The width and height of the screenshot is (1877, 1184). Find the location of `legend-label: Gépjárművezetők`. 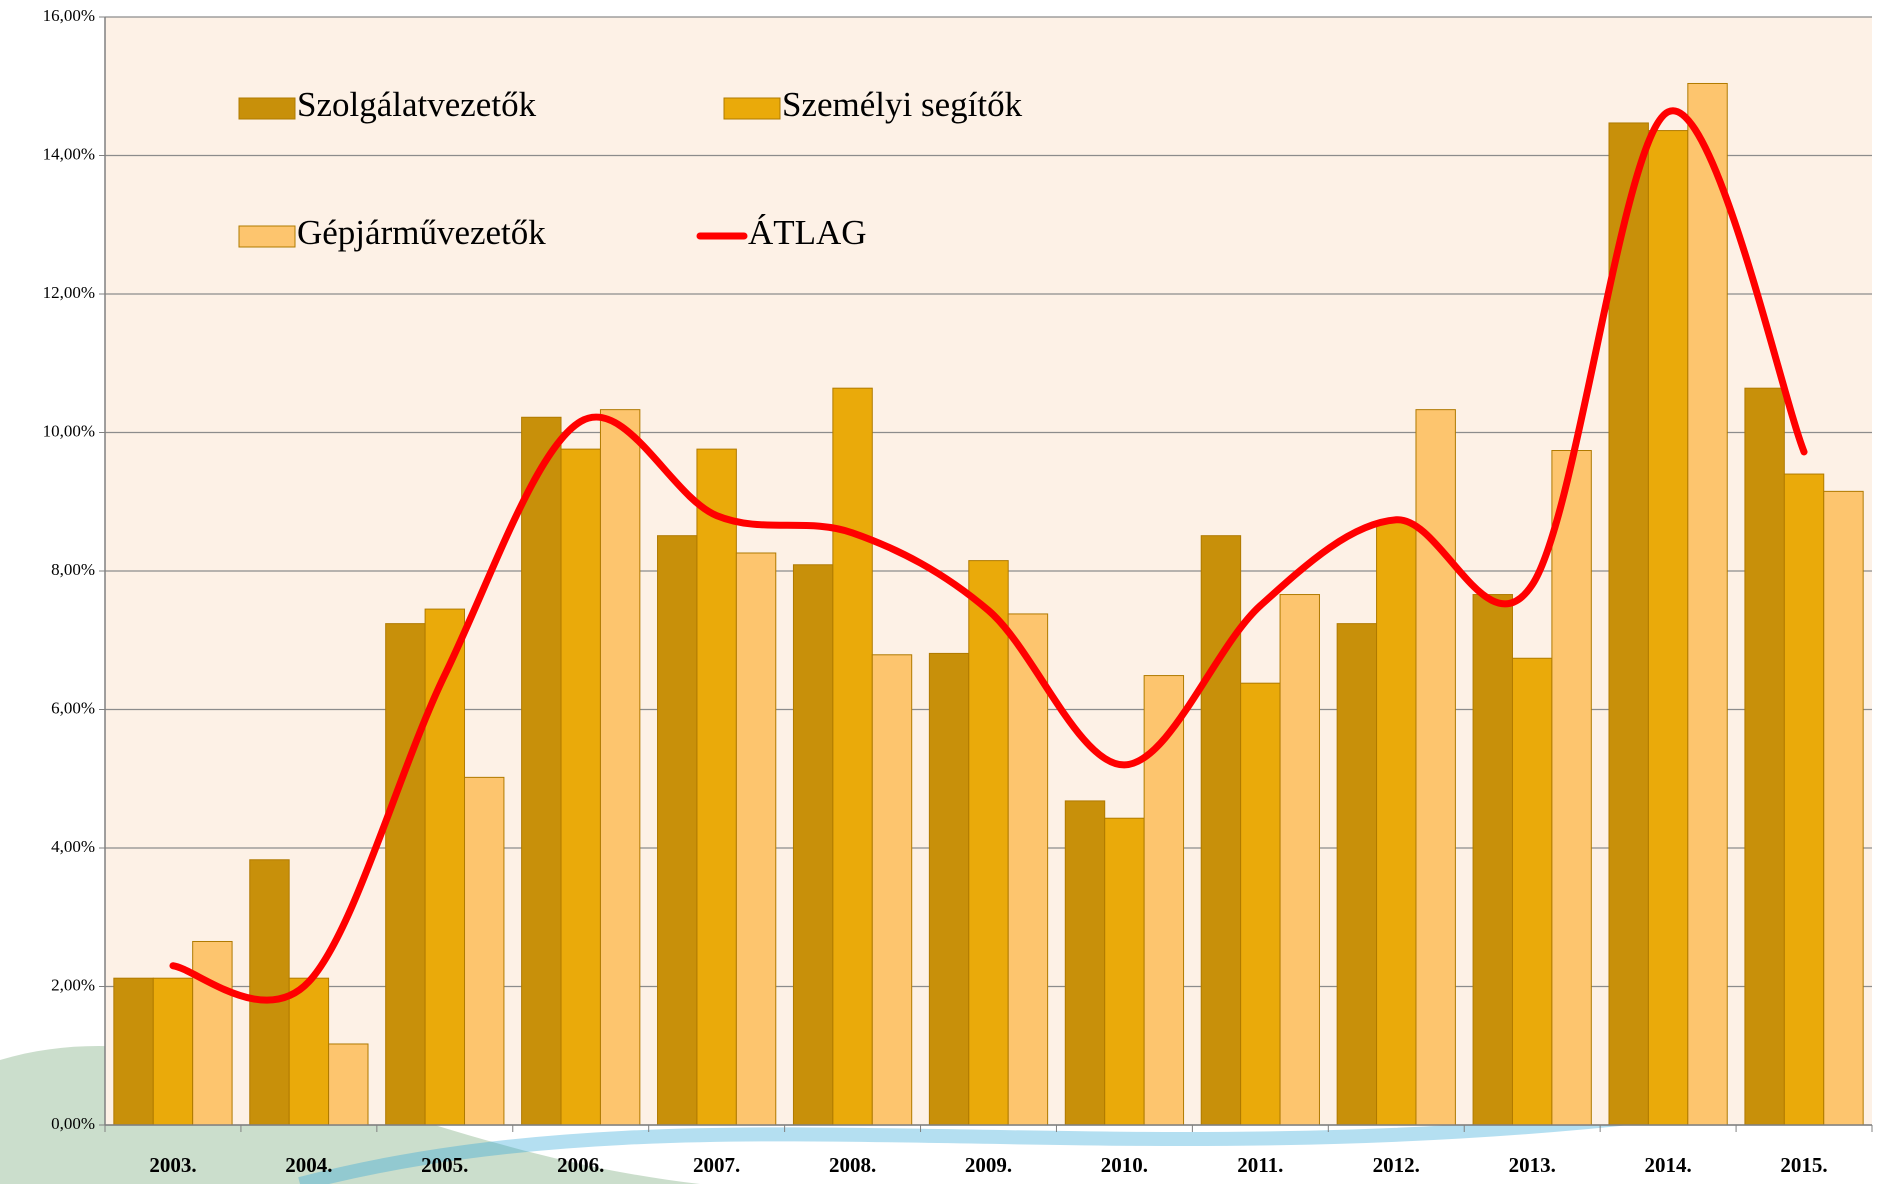

legend-label: Gépjárművezetők is located at coordinates (421, 232).